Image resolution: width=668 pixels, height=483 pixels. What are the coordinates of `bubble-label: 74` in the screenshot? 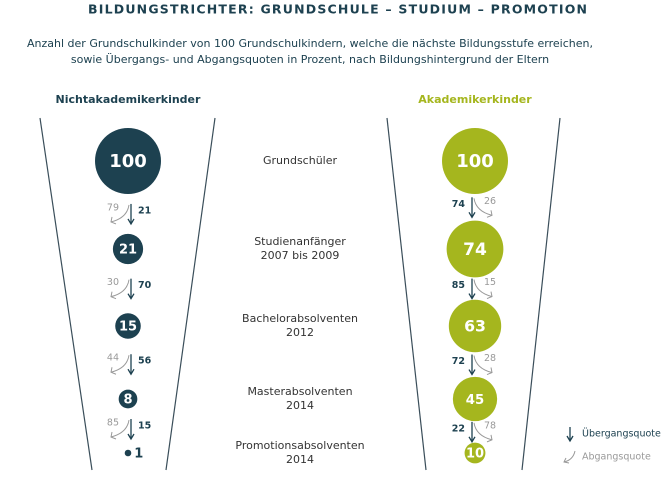 It's located at (475, 250).